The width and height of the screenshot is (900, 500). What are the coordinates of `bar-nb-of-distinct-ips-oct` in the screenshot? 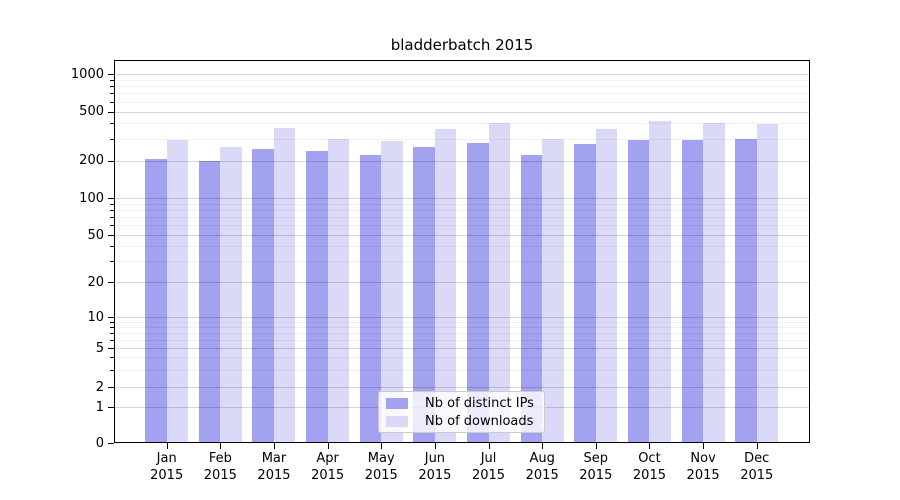 It's located at (638, 290).